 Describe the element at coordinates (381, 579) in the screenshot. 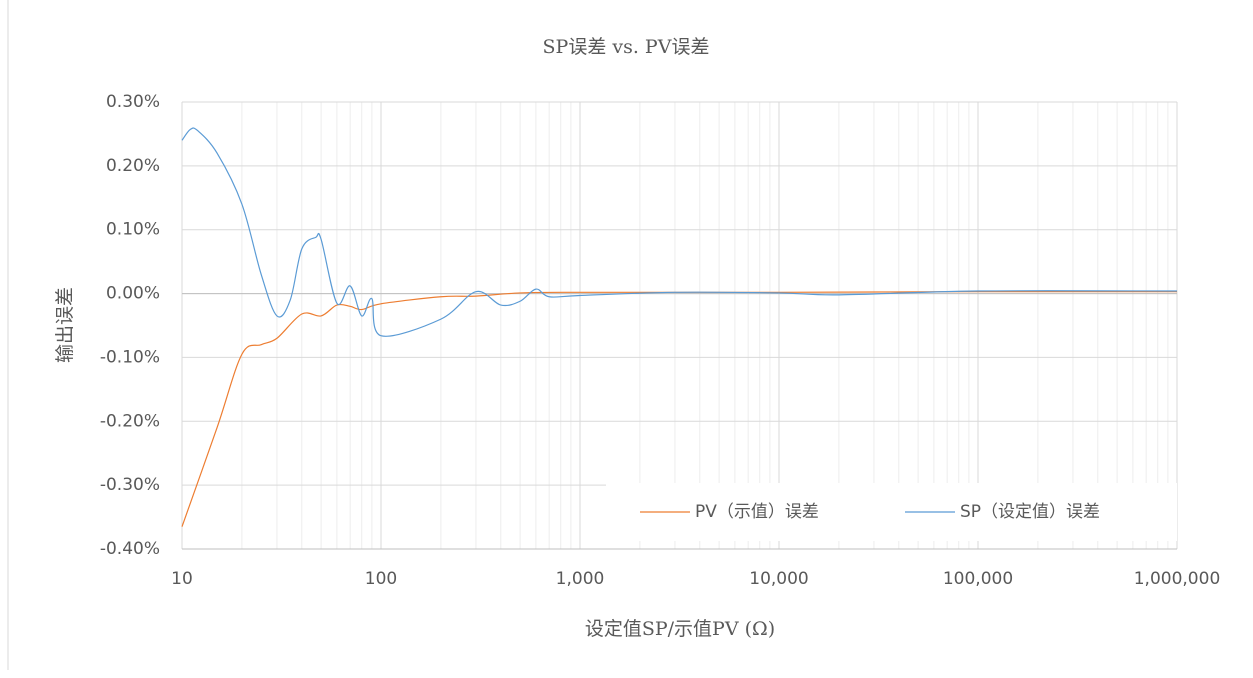

I see `x-tick-label: 100` at that location.